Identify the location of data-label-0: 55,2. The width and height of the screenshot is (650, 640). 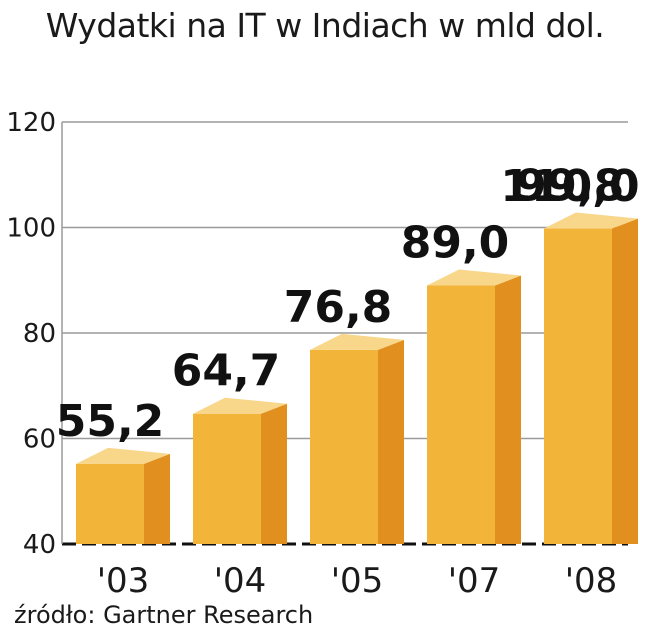
(110, 421).